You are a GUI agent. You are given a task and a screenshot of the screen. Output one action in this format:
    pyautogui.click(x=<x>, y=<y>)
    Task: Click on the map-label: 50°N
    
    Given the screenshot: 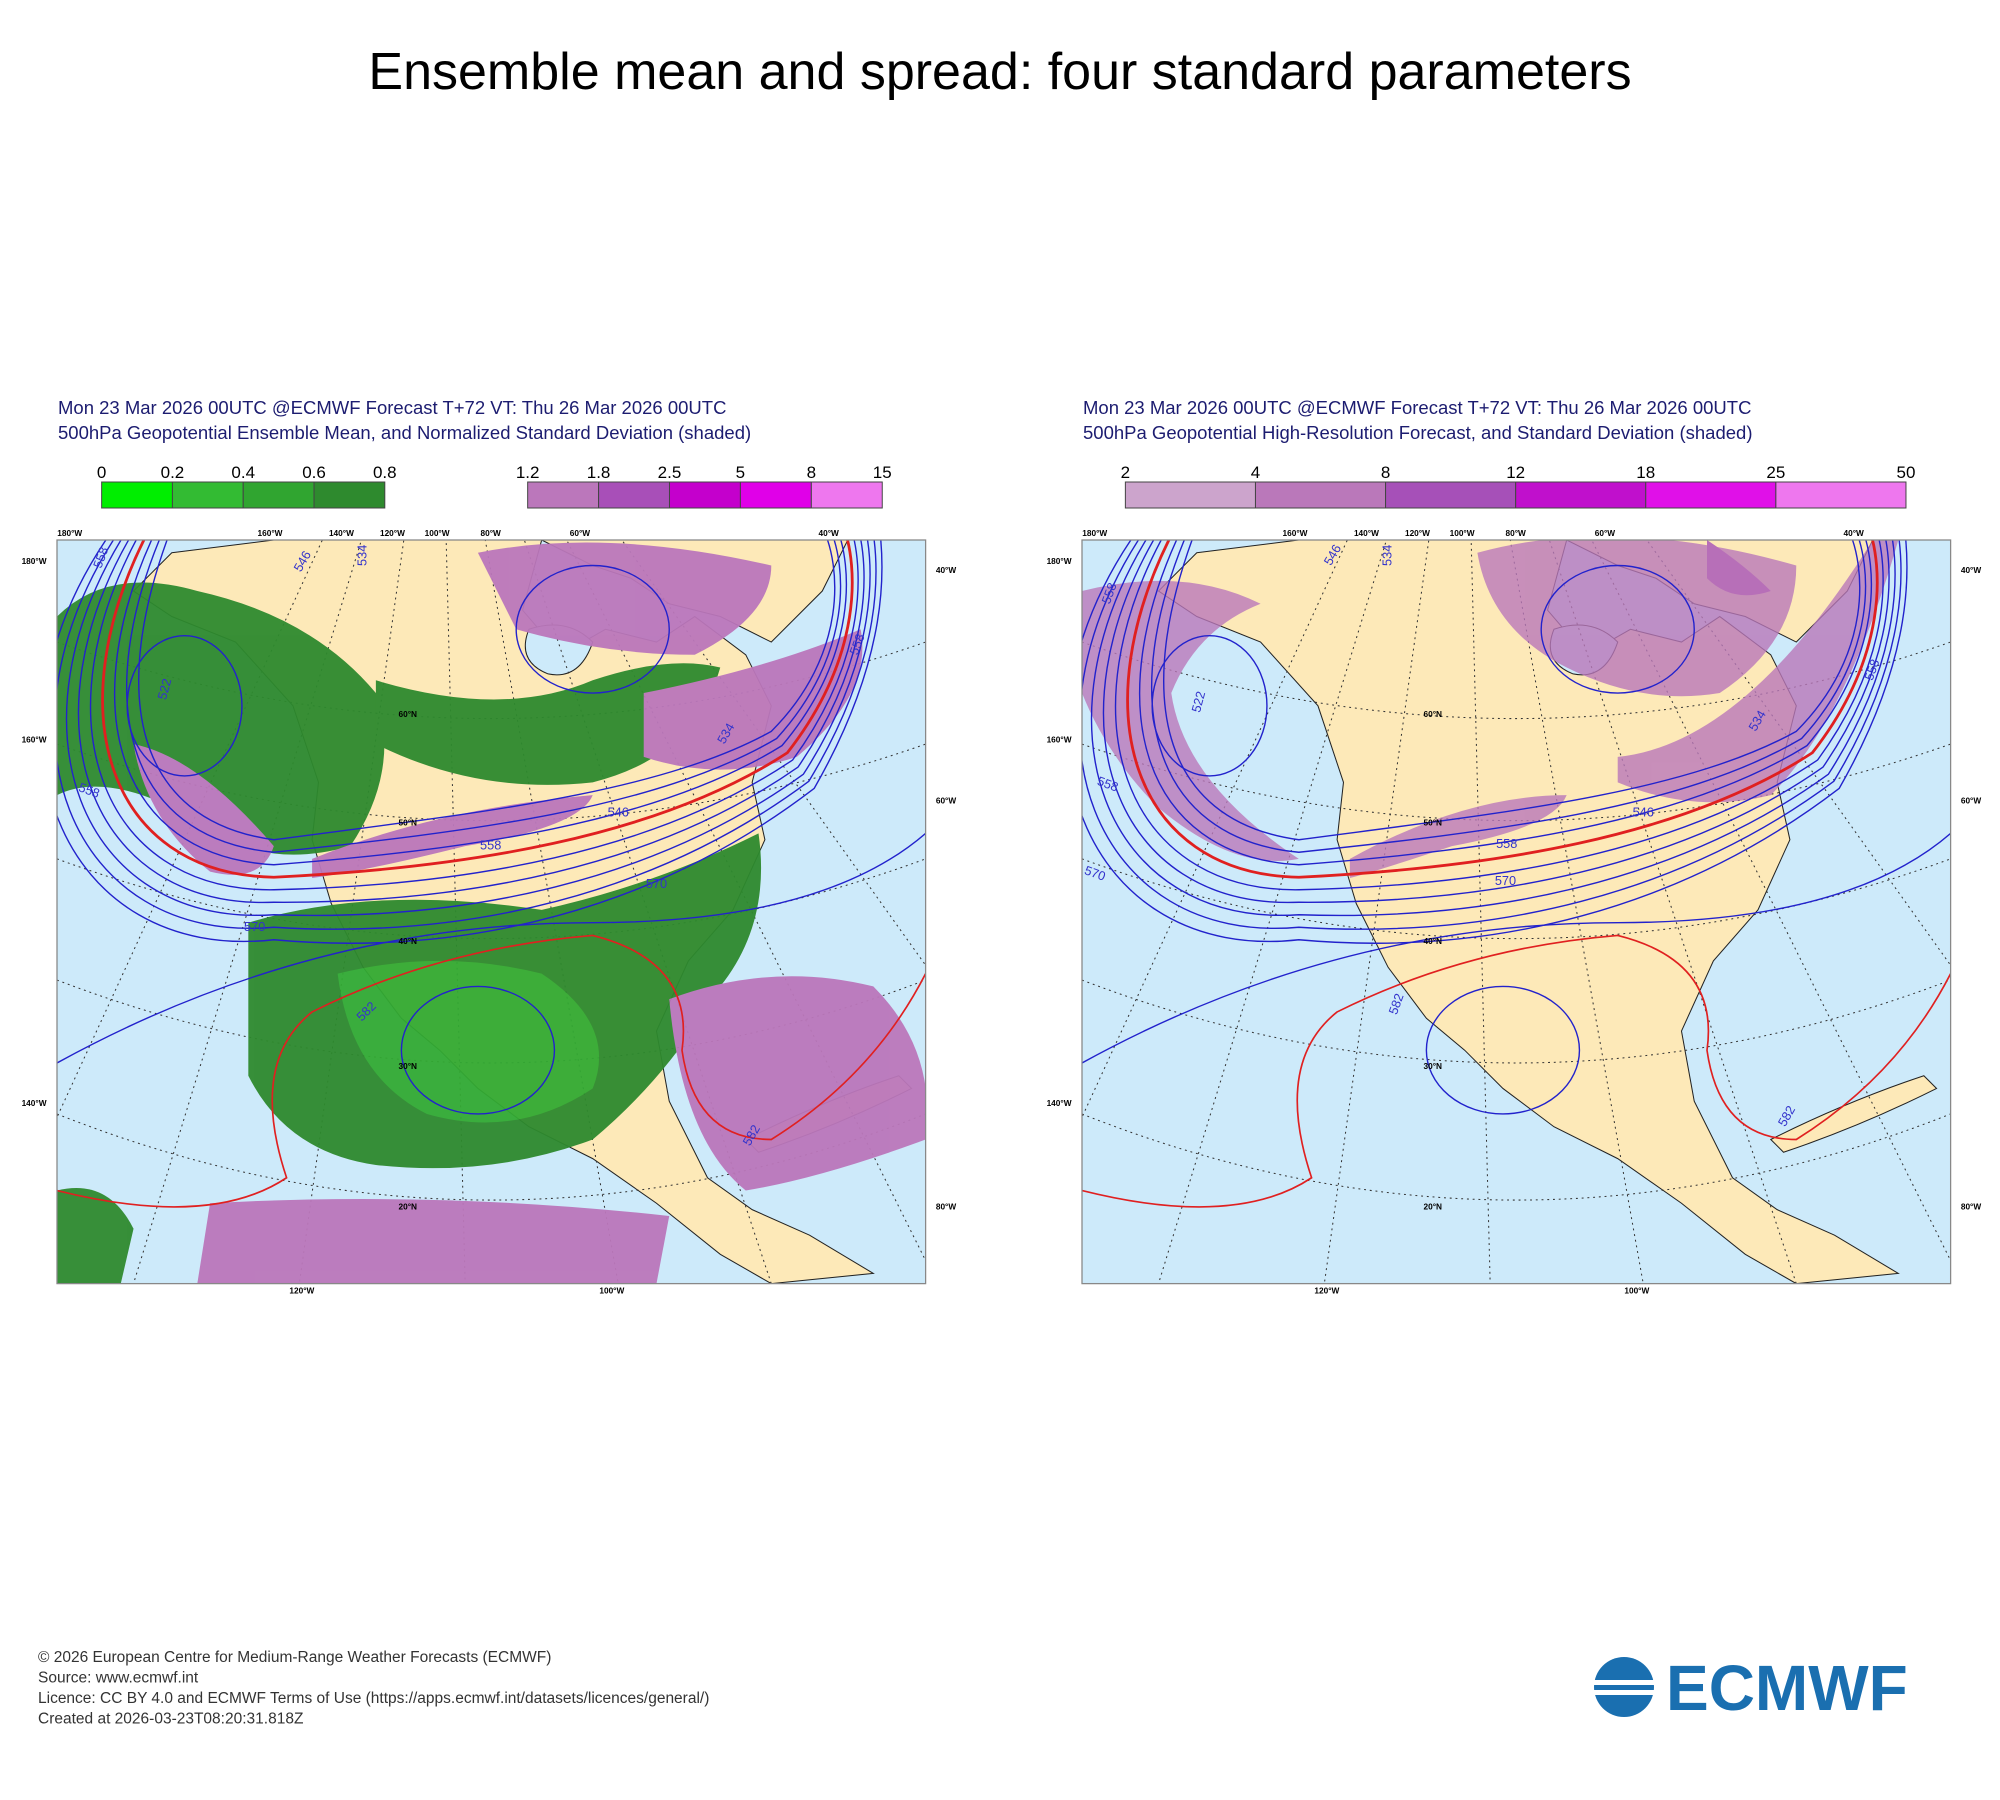 What is the action you would take?
    pyautogui.click(x=1433, y=822)
    